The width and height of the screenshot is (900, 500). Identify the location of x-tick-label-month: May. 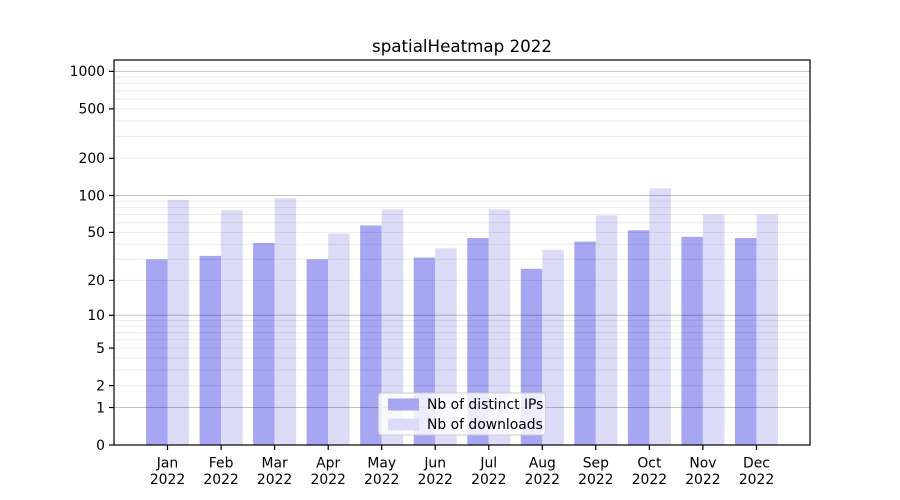
(381, 464).